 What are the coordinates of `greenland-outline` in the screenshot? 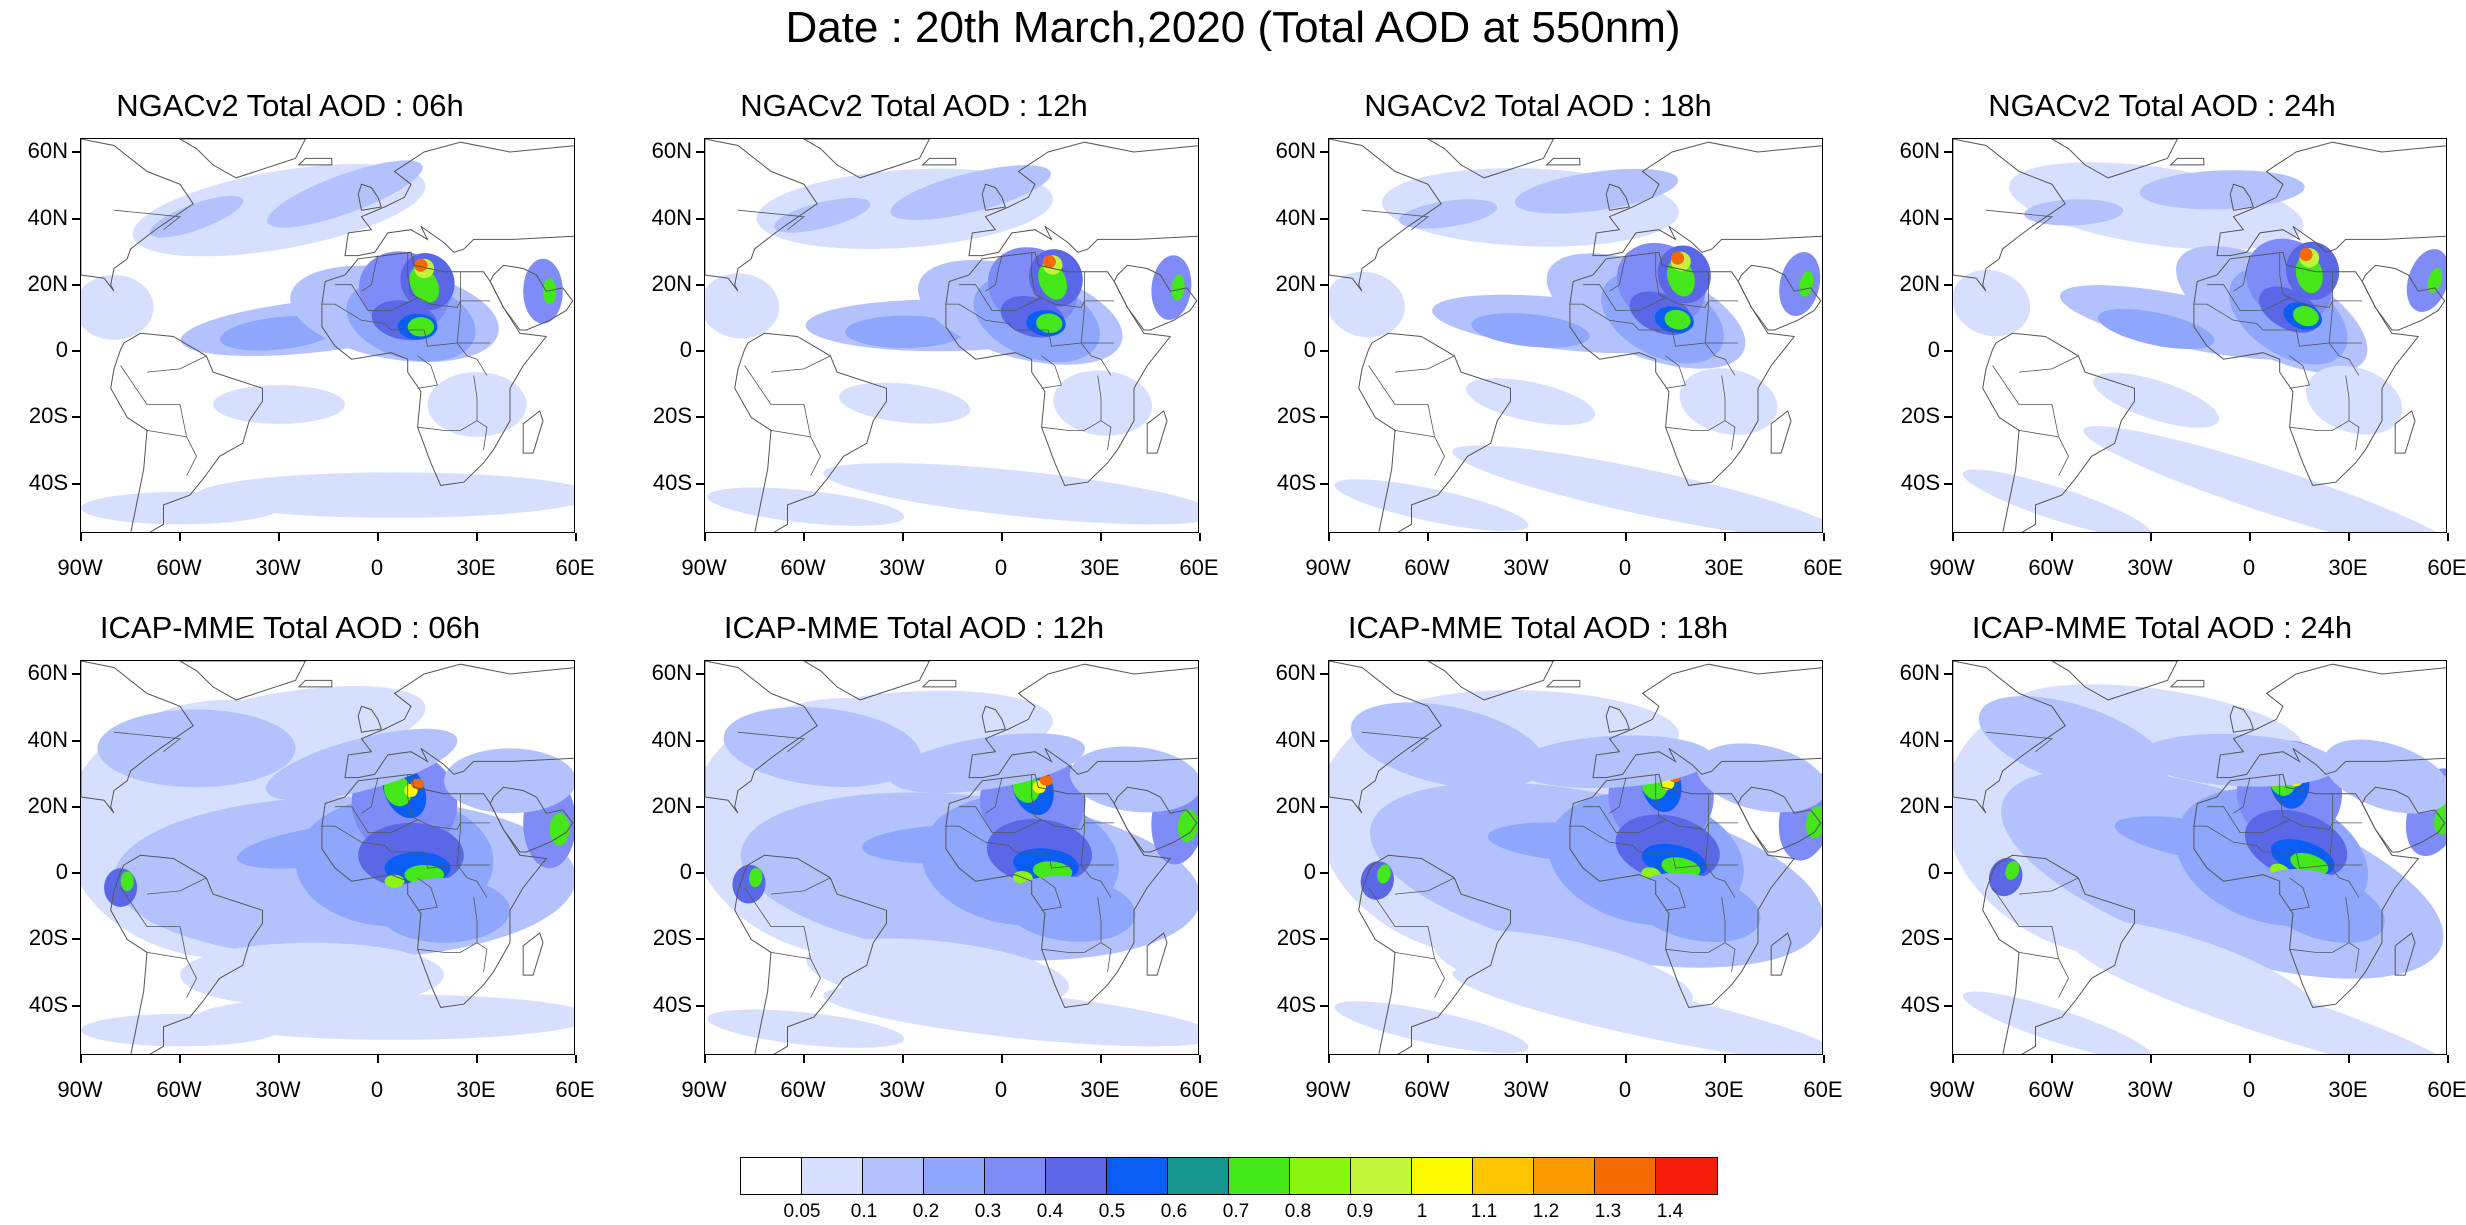 It's located at (1490, 159).